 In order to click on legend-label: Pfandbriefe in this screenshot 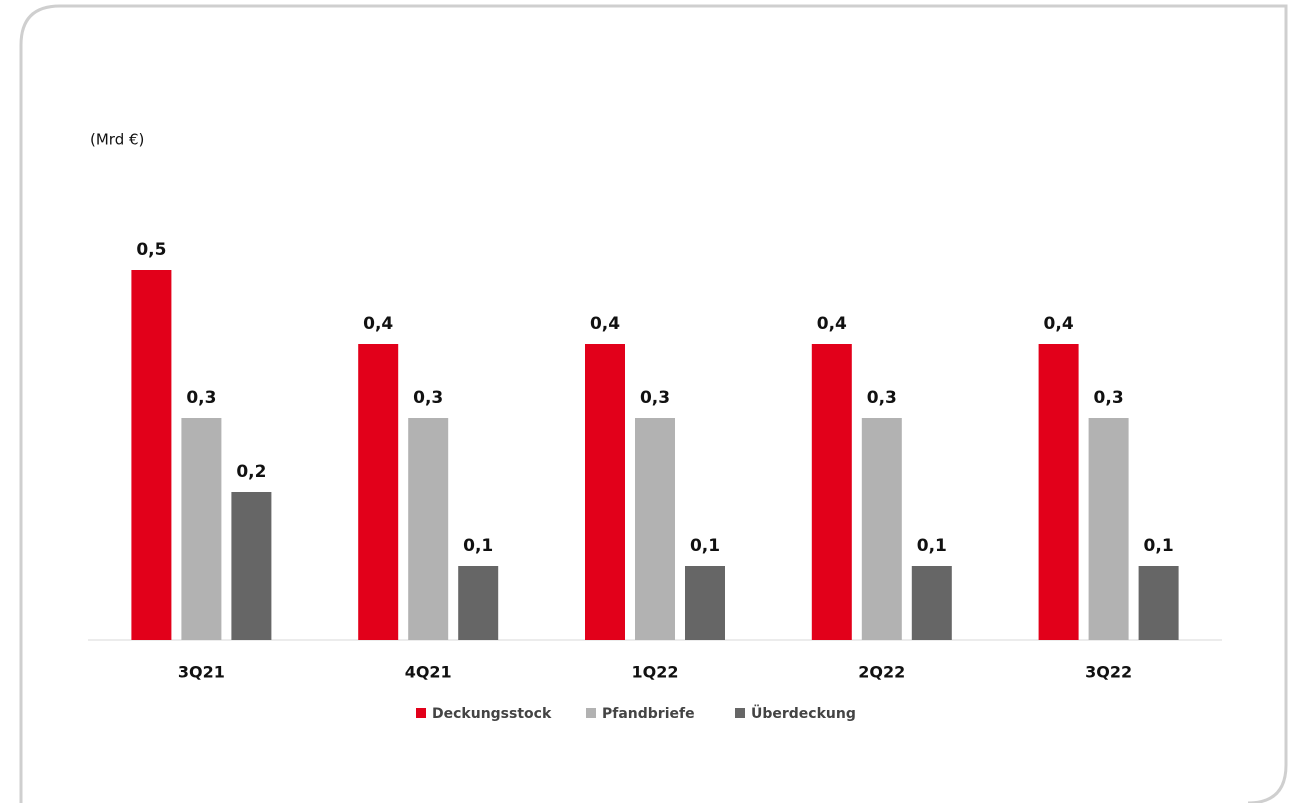, I will do `click(648, 714)`.